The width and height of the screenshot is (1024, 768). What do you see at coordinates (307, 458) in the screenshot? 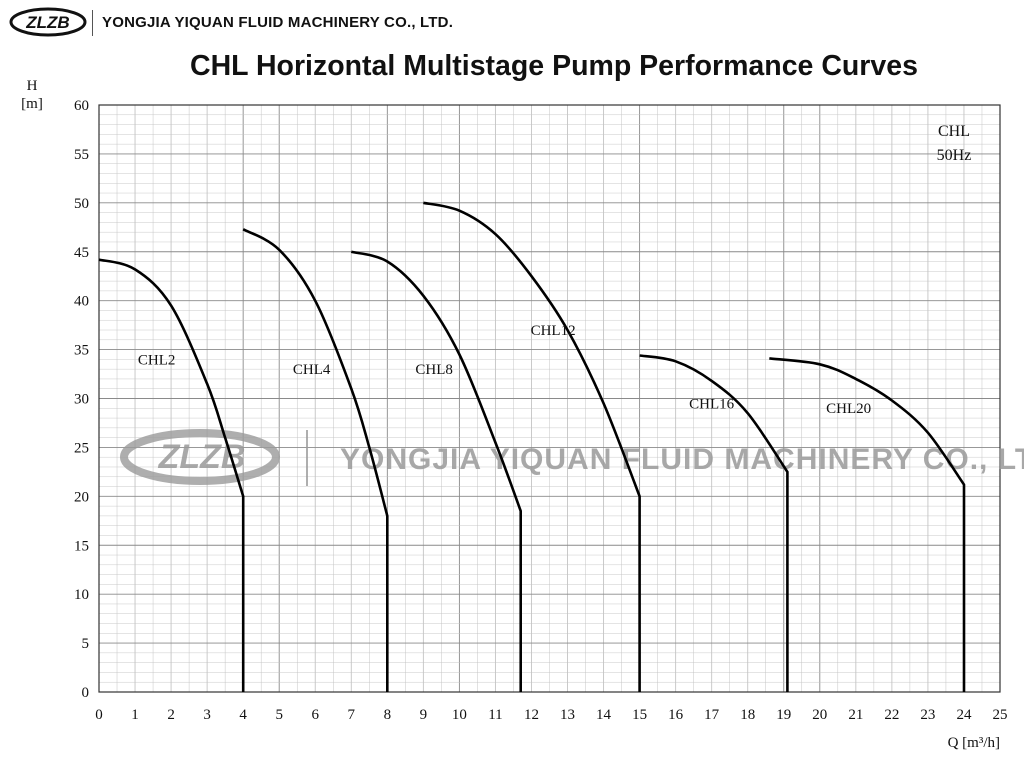
I see `watermark-divider` at bounding box center [307, 458].